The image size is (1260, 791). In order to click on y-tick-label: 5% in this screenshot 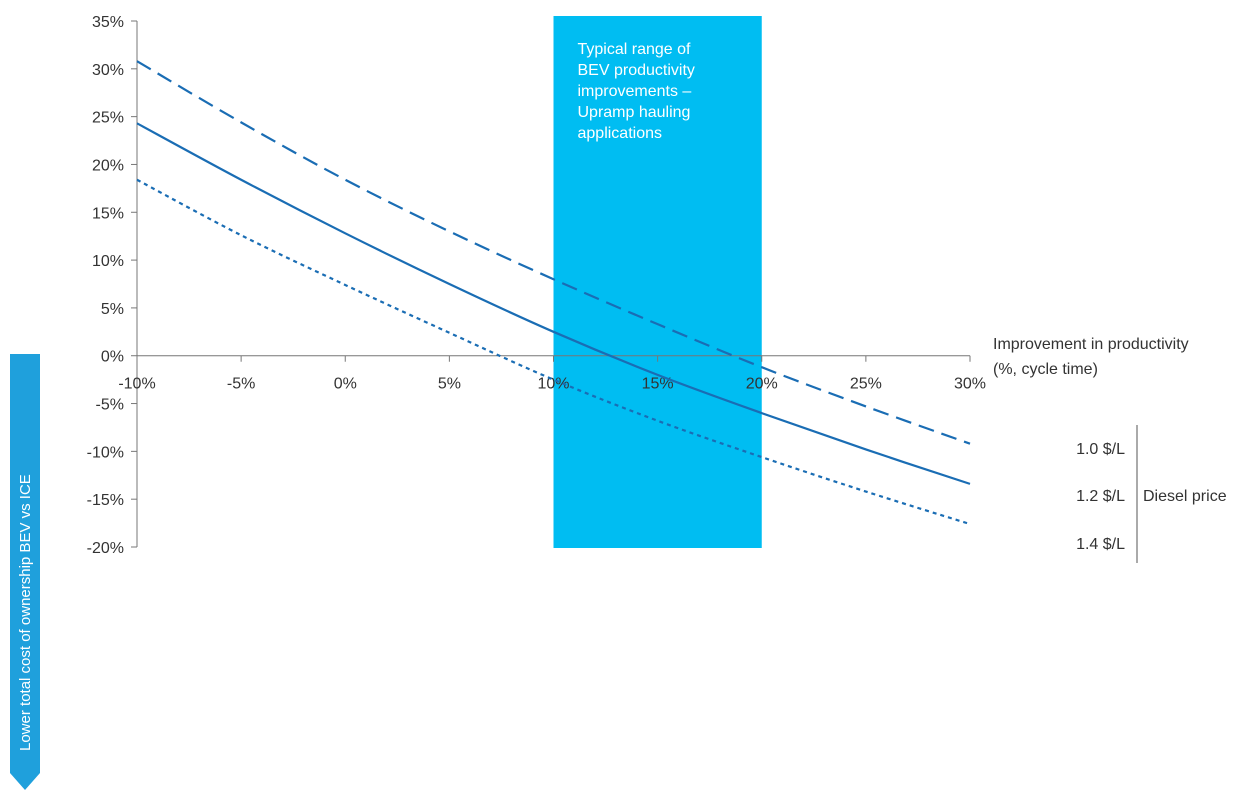, I will do `click(112, 309)`.